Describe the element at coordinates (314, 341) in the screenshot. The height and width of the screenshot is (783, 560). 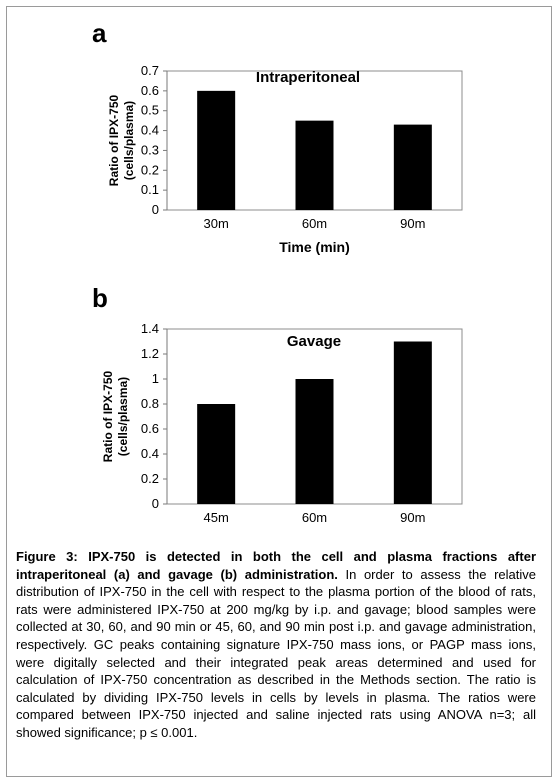
I see `chart-title: Gavage` at that location.